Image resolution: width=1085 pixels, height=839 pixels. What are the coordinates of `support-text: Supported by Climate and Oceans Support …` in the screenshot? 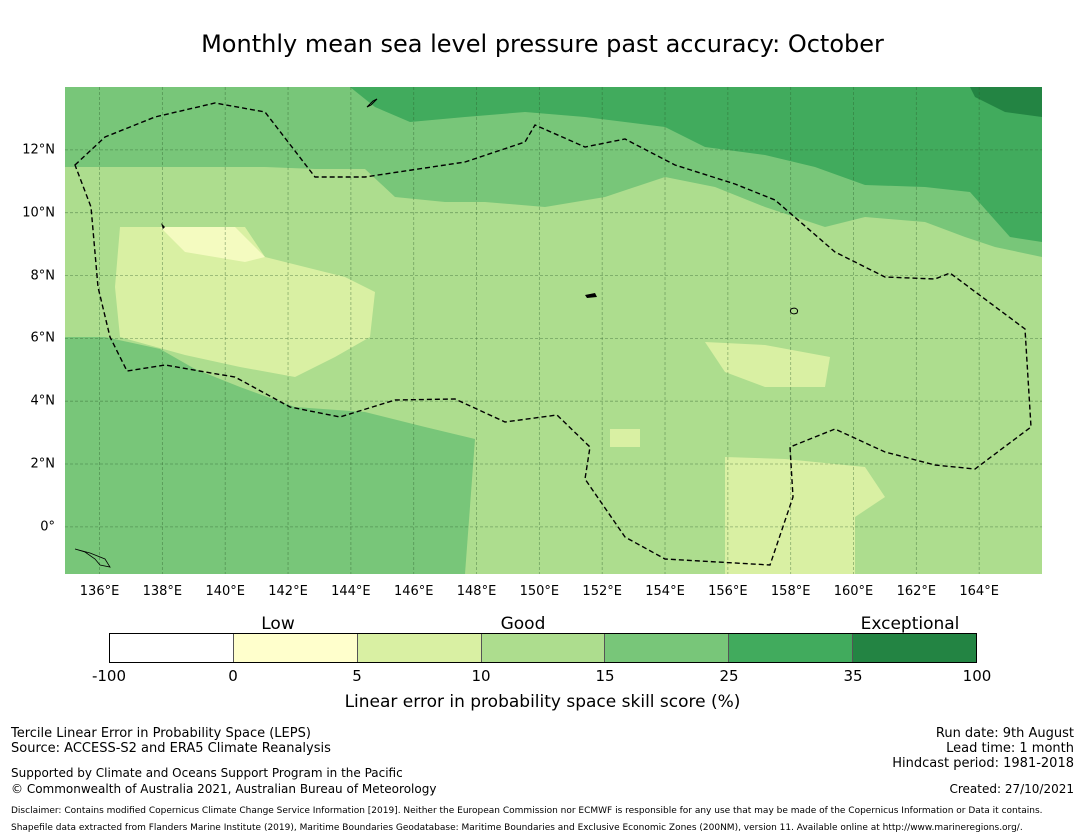 It's located at (207, 773).